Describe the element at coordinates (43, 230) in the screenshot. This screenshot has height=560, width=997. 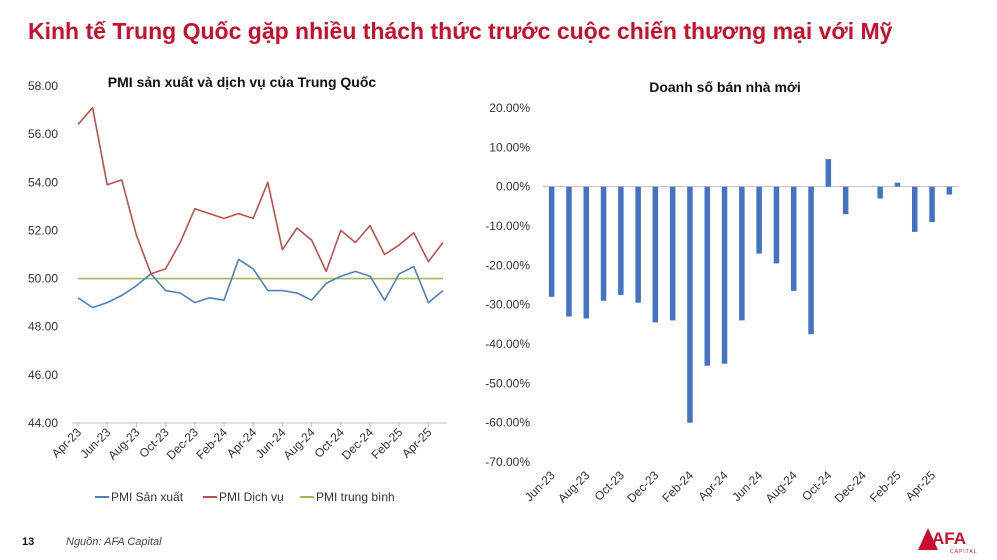
I see `y-tick-label: 52.00` at that location.